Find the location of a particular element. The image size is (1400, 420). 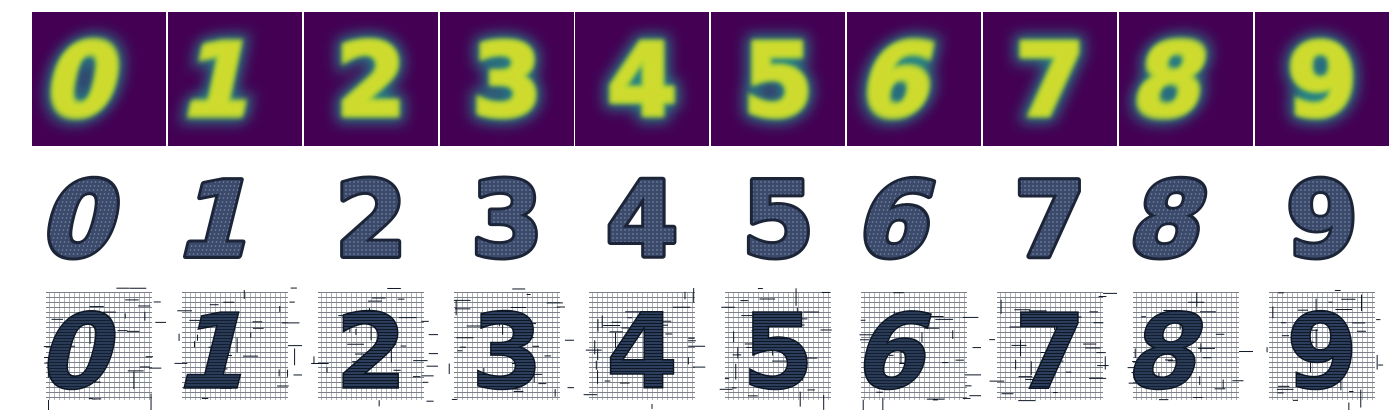

hatched-digit-7: 7 is located at coordinates (1052, 347).